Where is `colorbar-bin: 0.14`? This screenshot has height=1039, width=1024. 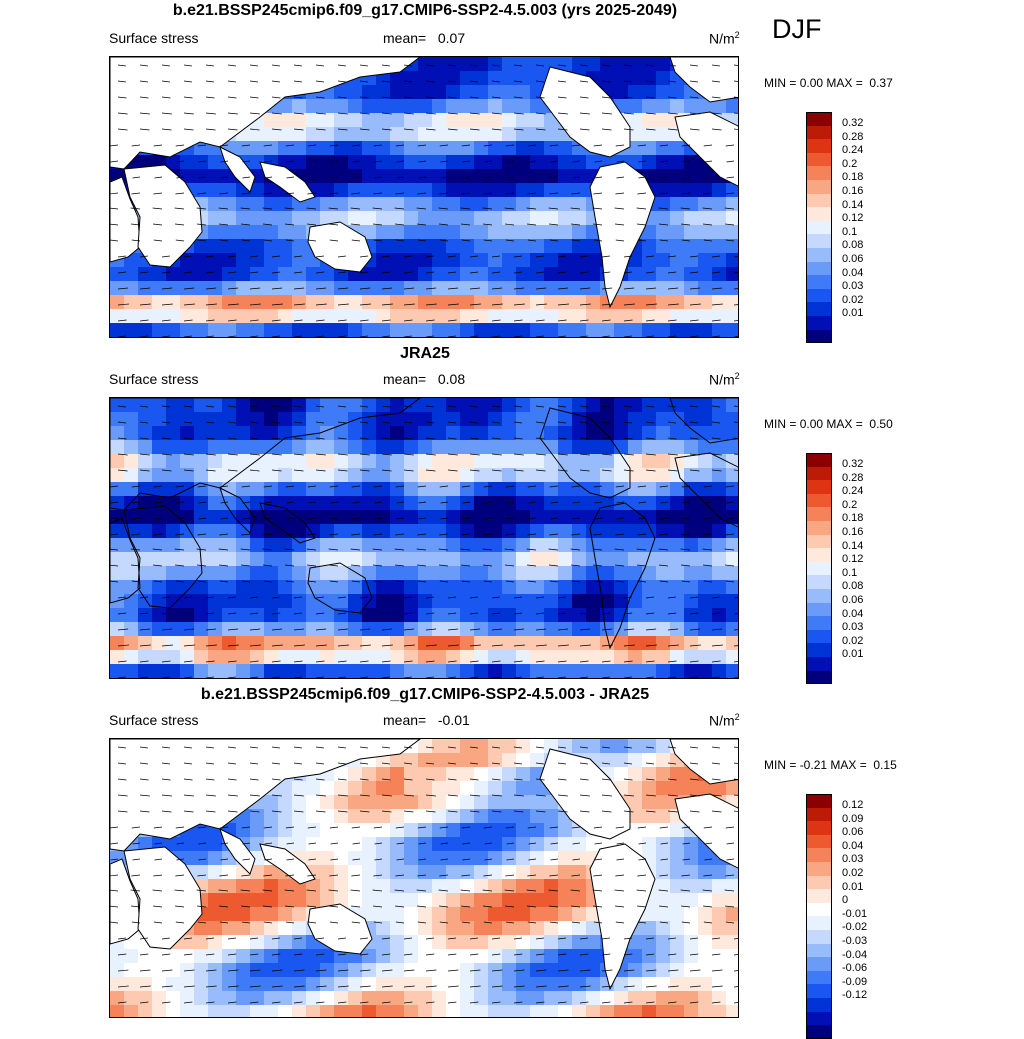
colorbar-bin: 0.14 is located at coordinates (856, 542).